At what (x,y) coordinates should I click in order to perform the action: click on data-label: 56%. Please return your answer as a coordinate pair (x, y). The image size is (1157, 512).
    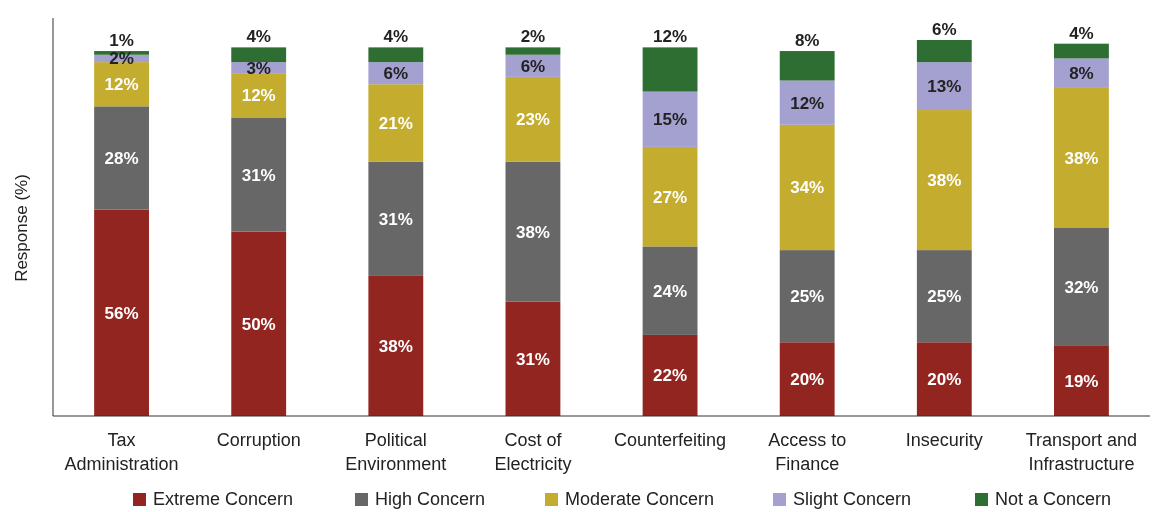
    Looking at the image, I should click on (121, 313).